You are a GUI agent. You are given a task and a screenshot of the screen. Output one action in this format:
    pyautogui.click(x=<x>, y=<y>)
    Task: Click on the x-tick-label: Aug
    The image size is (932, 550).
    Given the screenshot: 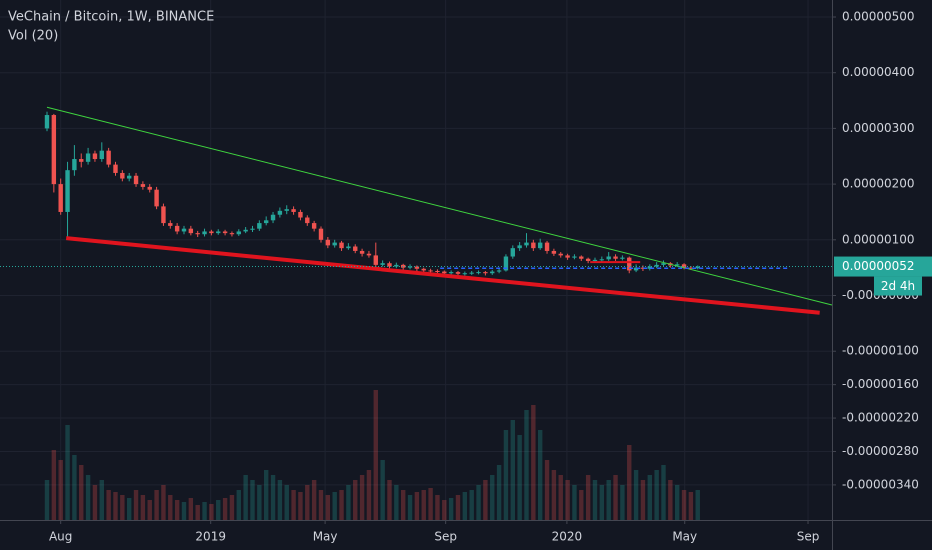 What is the action you would take?
    pyautogui.click(x=60, y=537)
    